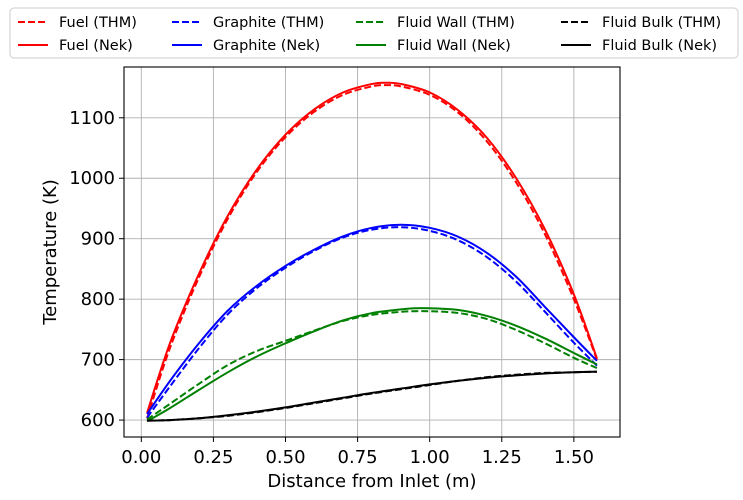  What do you see at coordinates (456, 23) in the screenshot?
I see `legend-label-fluid-wall-thm: Fluid Wall (THM)` at bounding box center [456, 23].